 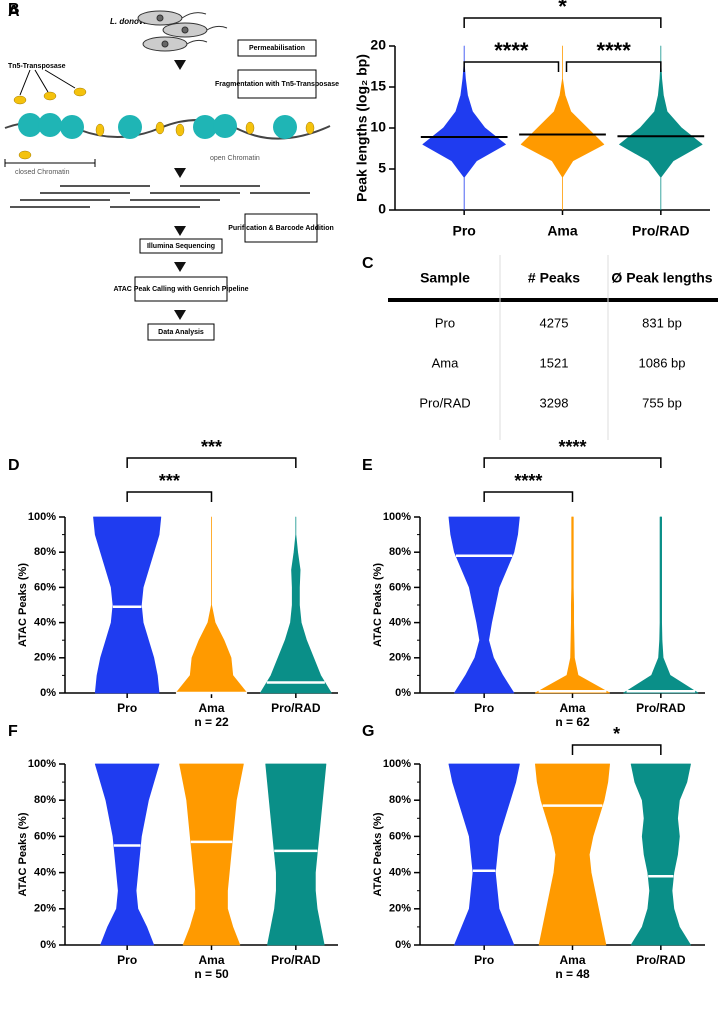 What do you see at coordinates (14, 465) in the screenshot?
I see `panel-letter: D` at bounding box center [14, 465].